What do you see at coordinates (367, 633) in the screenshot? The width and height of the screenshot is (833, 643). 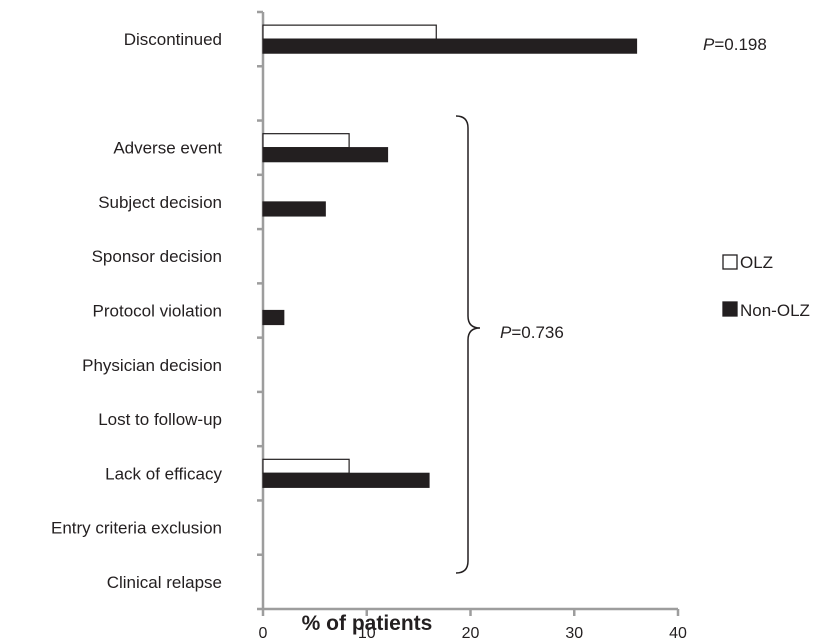 I see `x-tick-label: 10` at bounding box center [367, 633].